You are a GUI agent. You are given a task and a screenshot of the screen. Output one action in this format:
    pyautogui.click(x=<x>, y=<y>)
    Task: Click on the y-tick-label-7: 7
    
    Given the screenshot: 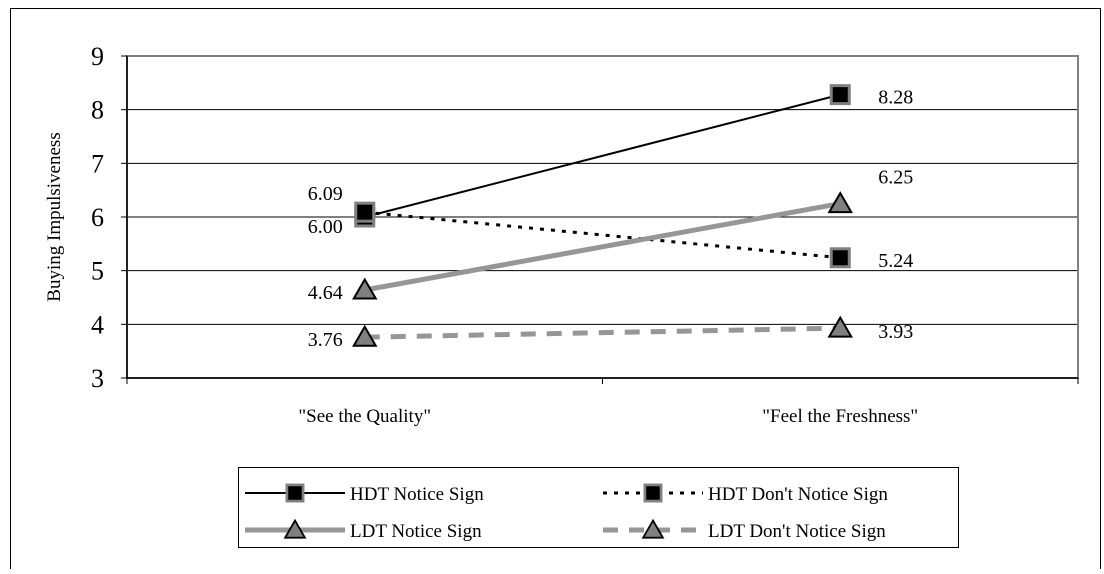 What is the action you would take?
    pyautogui.click(x=97, y=163)
    